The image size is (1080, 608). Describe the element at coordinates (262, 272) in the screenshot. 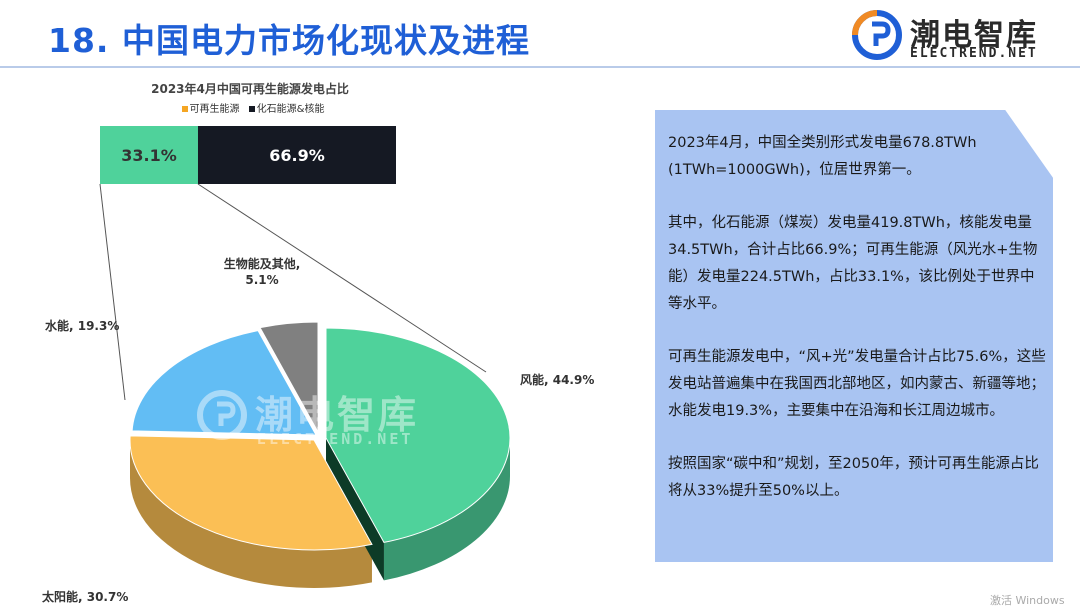

I see `label-bio: 生物能及其他, 5.1%` at that location.